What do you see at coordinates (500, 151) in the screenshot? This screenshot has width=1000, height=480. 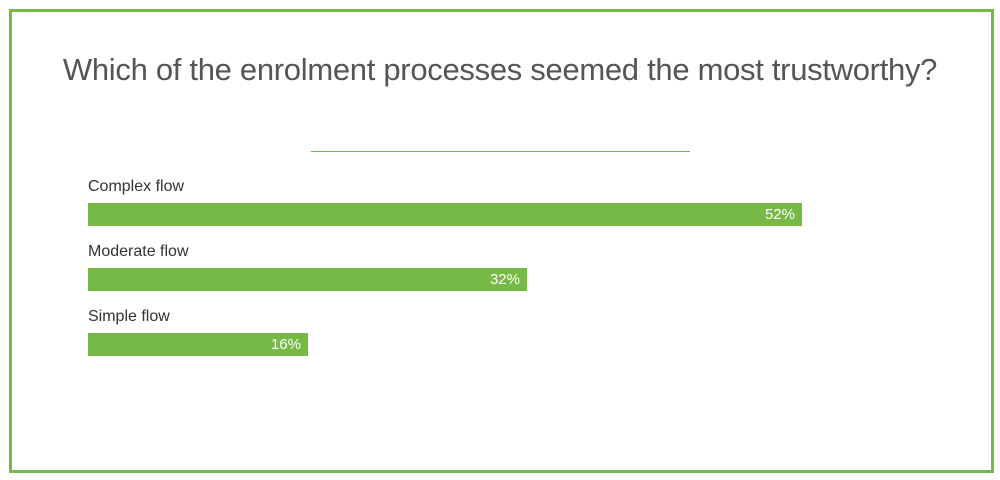 I see `title-divider` at bounding box center [500, 151].